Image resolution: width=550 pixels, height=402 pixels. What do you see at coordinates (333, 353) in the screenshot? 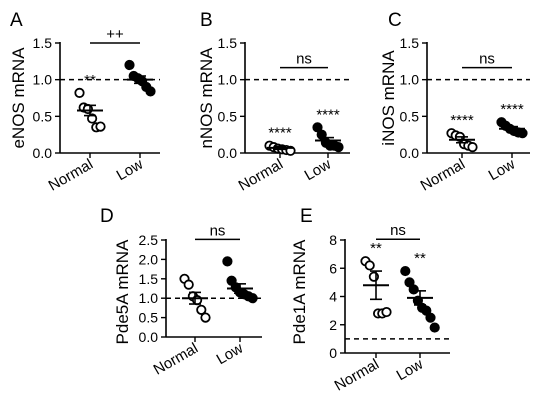
I see `y-tick-label: 0` at bounding box center [333, 353].